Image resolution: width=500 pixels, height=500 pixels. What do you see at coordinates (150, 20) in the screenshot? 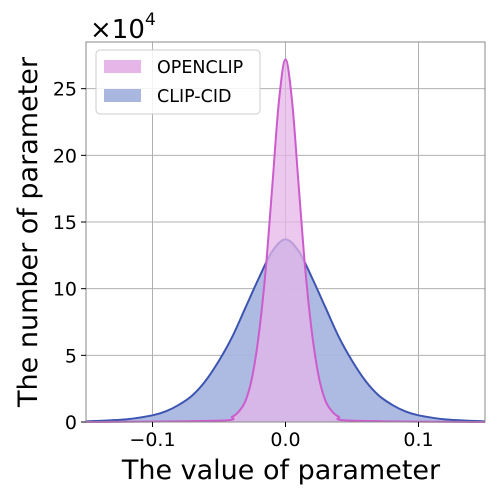
I see `y-offset-exponent: 4` at bounding box center [150, 20].